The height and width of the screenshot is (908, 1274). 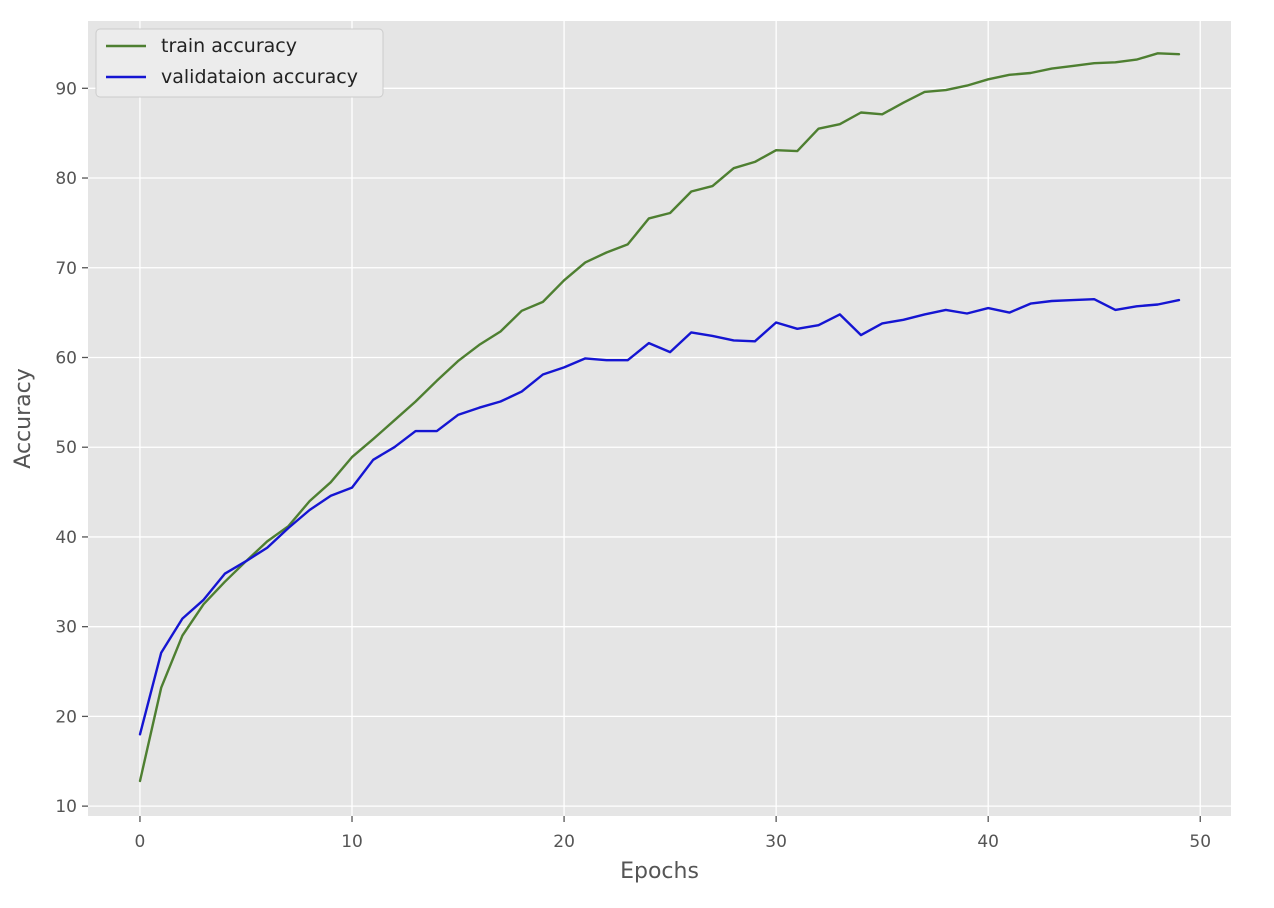 What do you see at coordinates (66, 807) in the screenshot?
I see `y-tick-label: 10` at bounding box center [66, 807].